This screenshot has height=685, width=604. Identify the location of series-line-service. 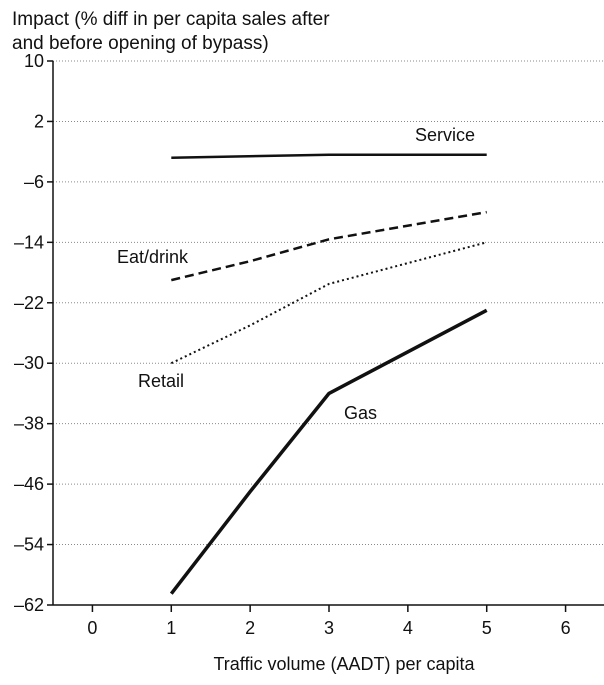
(329, 156).